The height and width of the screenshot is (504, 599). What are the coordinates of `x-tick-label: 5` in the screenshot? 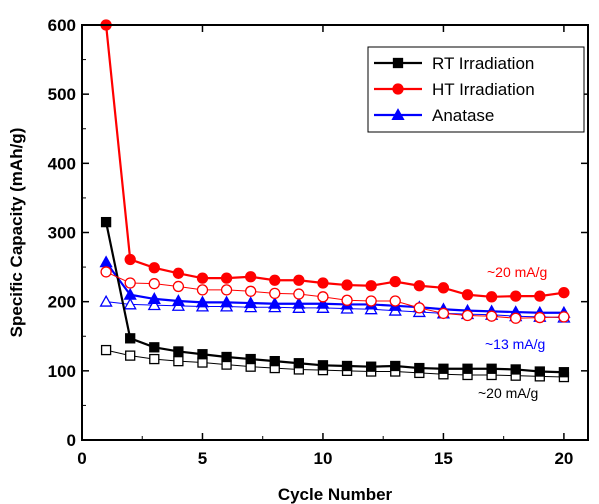 It's located at (202, 458).